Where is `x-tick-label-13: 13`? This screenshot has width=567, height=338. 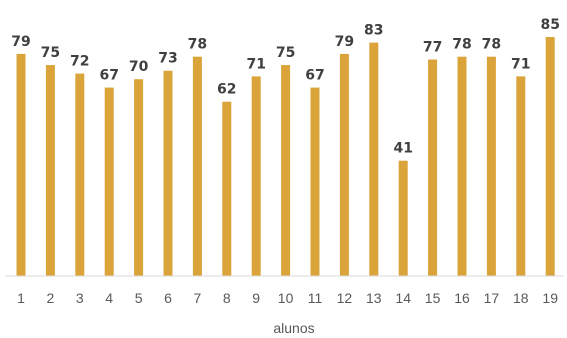
x-tick-label-13: 13 is located at coordinates (374, 298).